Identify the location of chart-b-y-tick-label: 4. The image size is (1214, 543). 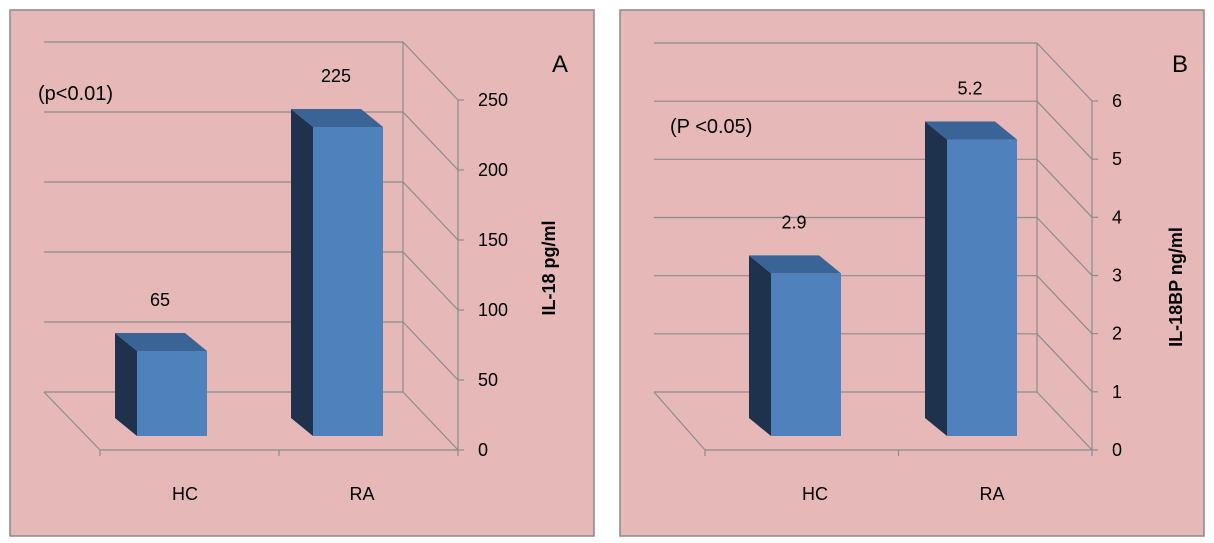
(1117, 217).